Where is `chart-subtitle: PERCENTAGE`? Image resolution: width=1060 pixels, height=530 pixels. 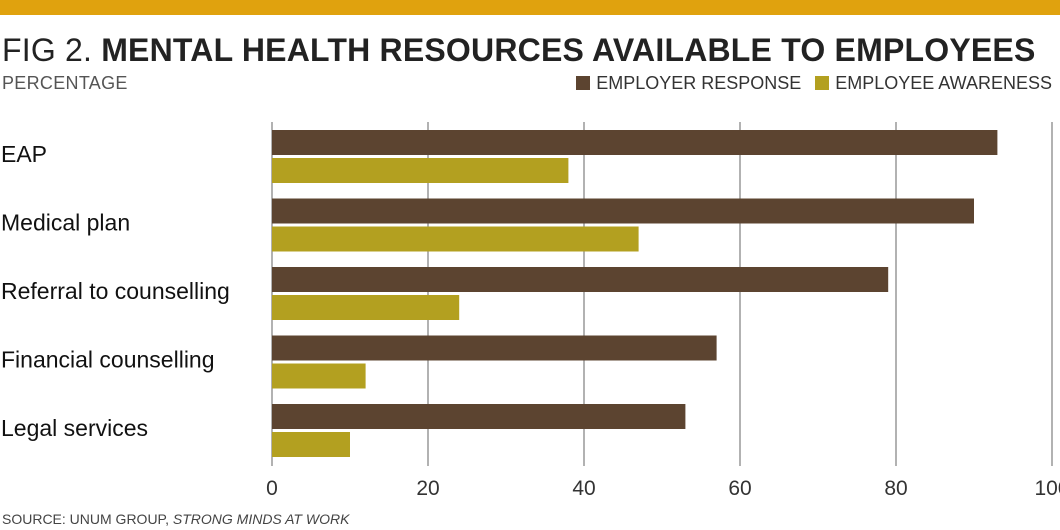
chart-subtitle: PERCENTAGE is located at coordinates (65, 83).